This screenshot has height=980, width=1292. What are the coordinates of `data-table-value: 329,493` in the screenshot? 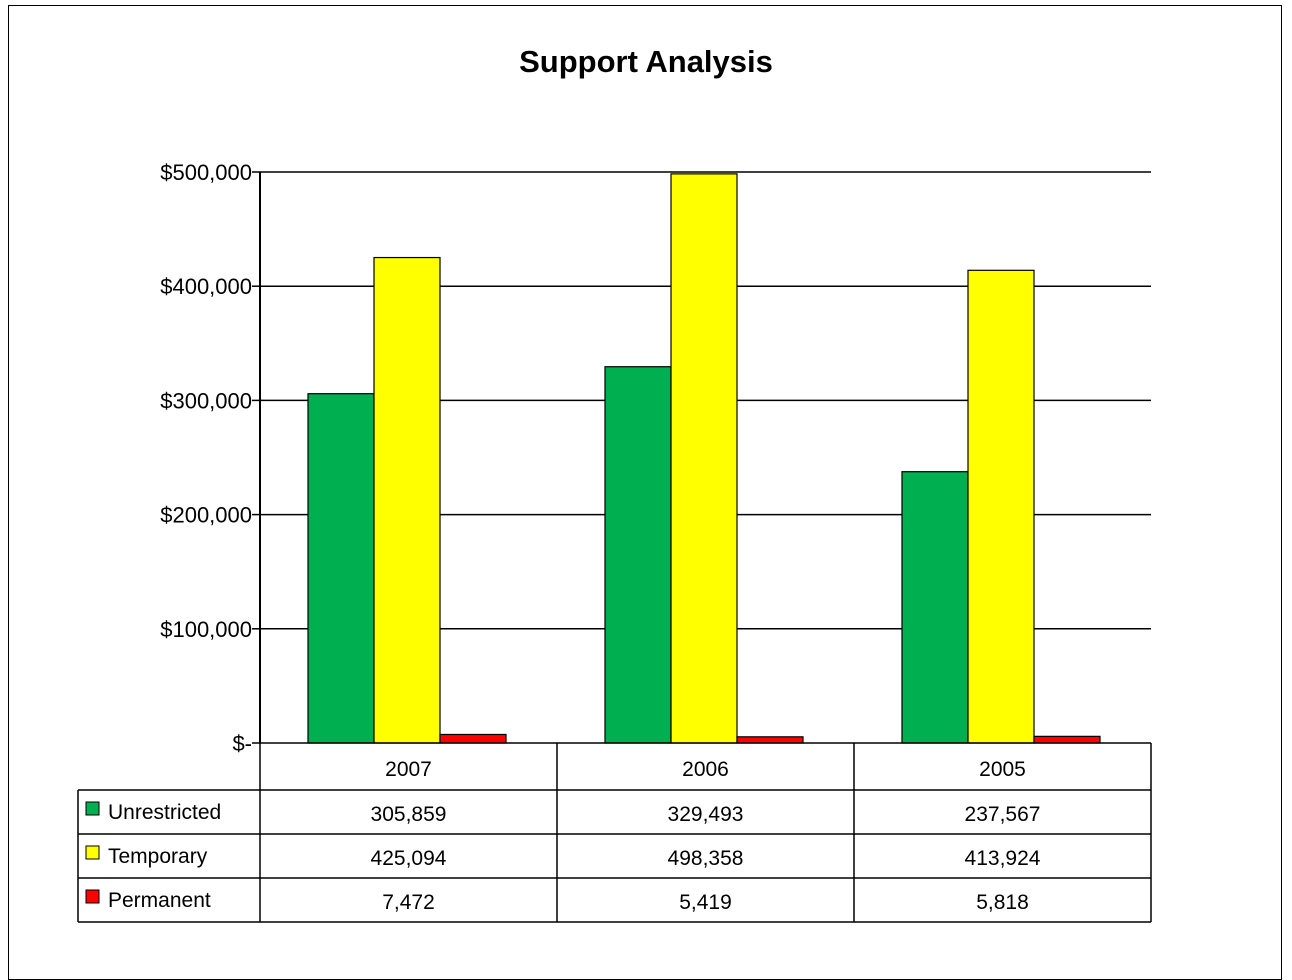 It's located at (706, 814).